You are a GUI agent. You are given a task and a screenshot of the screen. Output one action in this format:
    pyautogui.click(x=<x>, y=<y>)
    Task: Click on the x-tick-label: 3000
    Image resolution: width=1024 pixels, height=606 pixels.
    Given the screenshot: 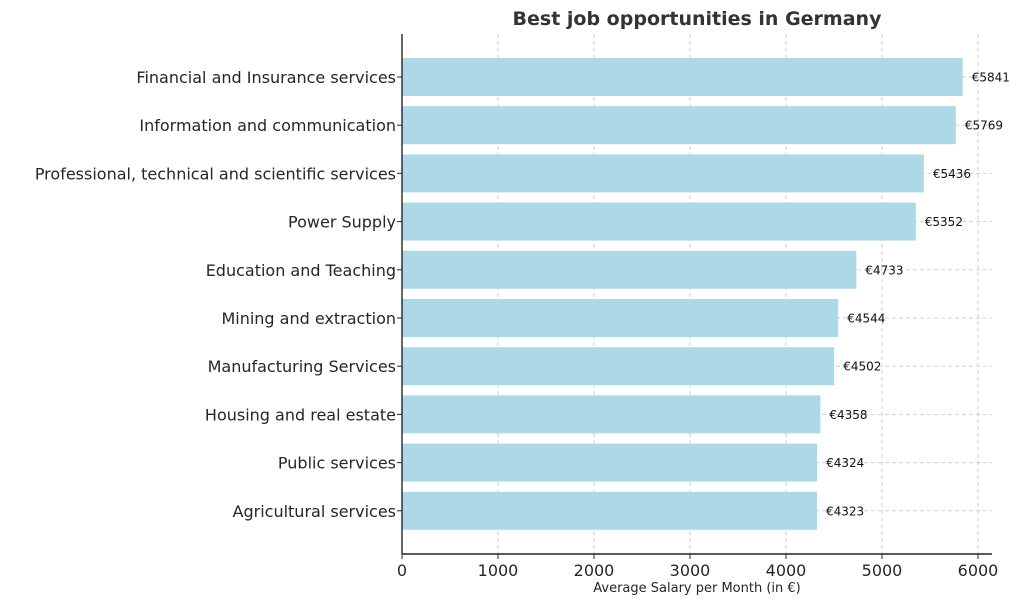 What is the action you would take?
    pyautogui.click(x=690, y=570)
    